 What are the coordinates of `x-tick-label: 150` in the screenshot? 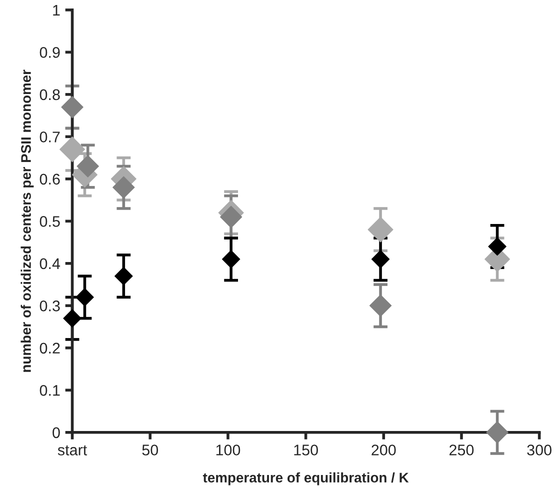 It's located at (306, 450).